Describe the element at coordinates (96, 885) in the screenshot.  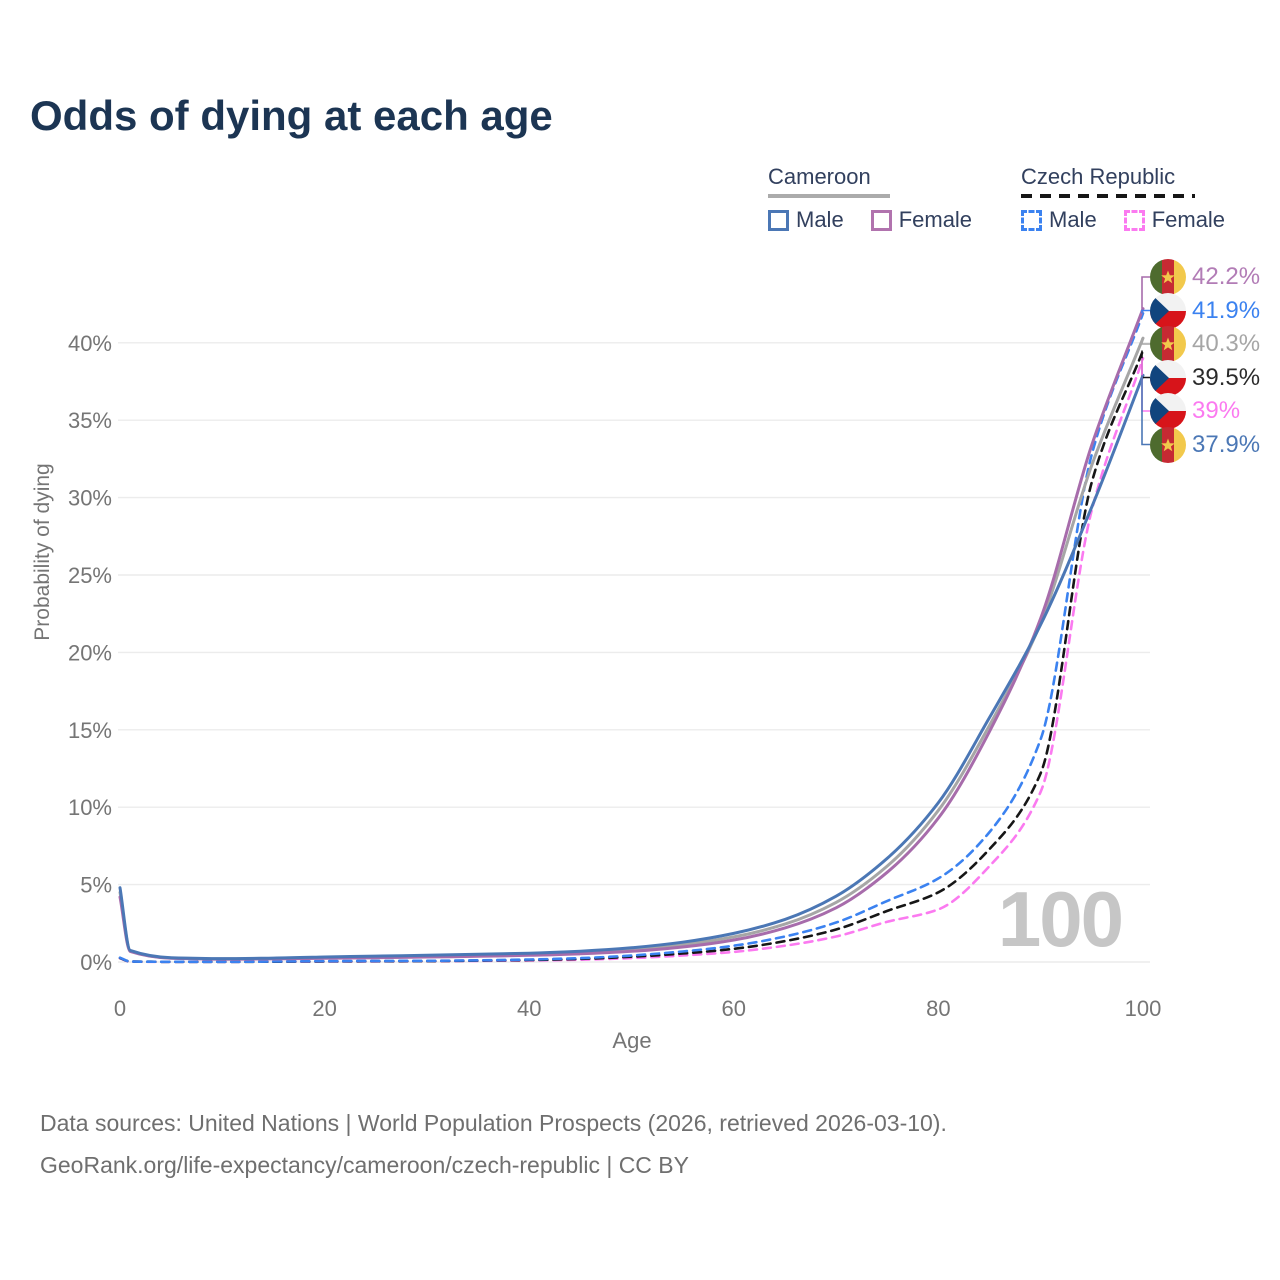
I see `y-tick-label: 5%` at that location.